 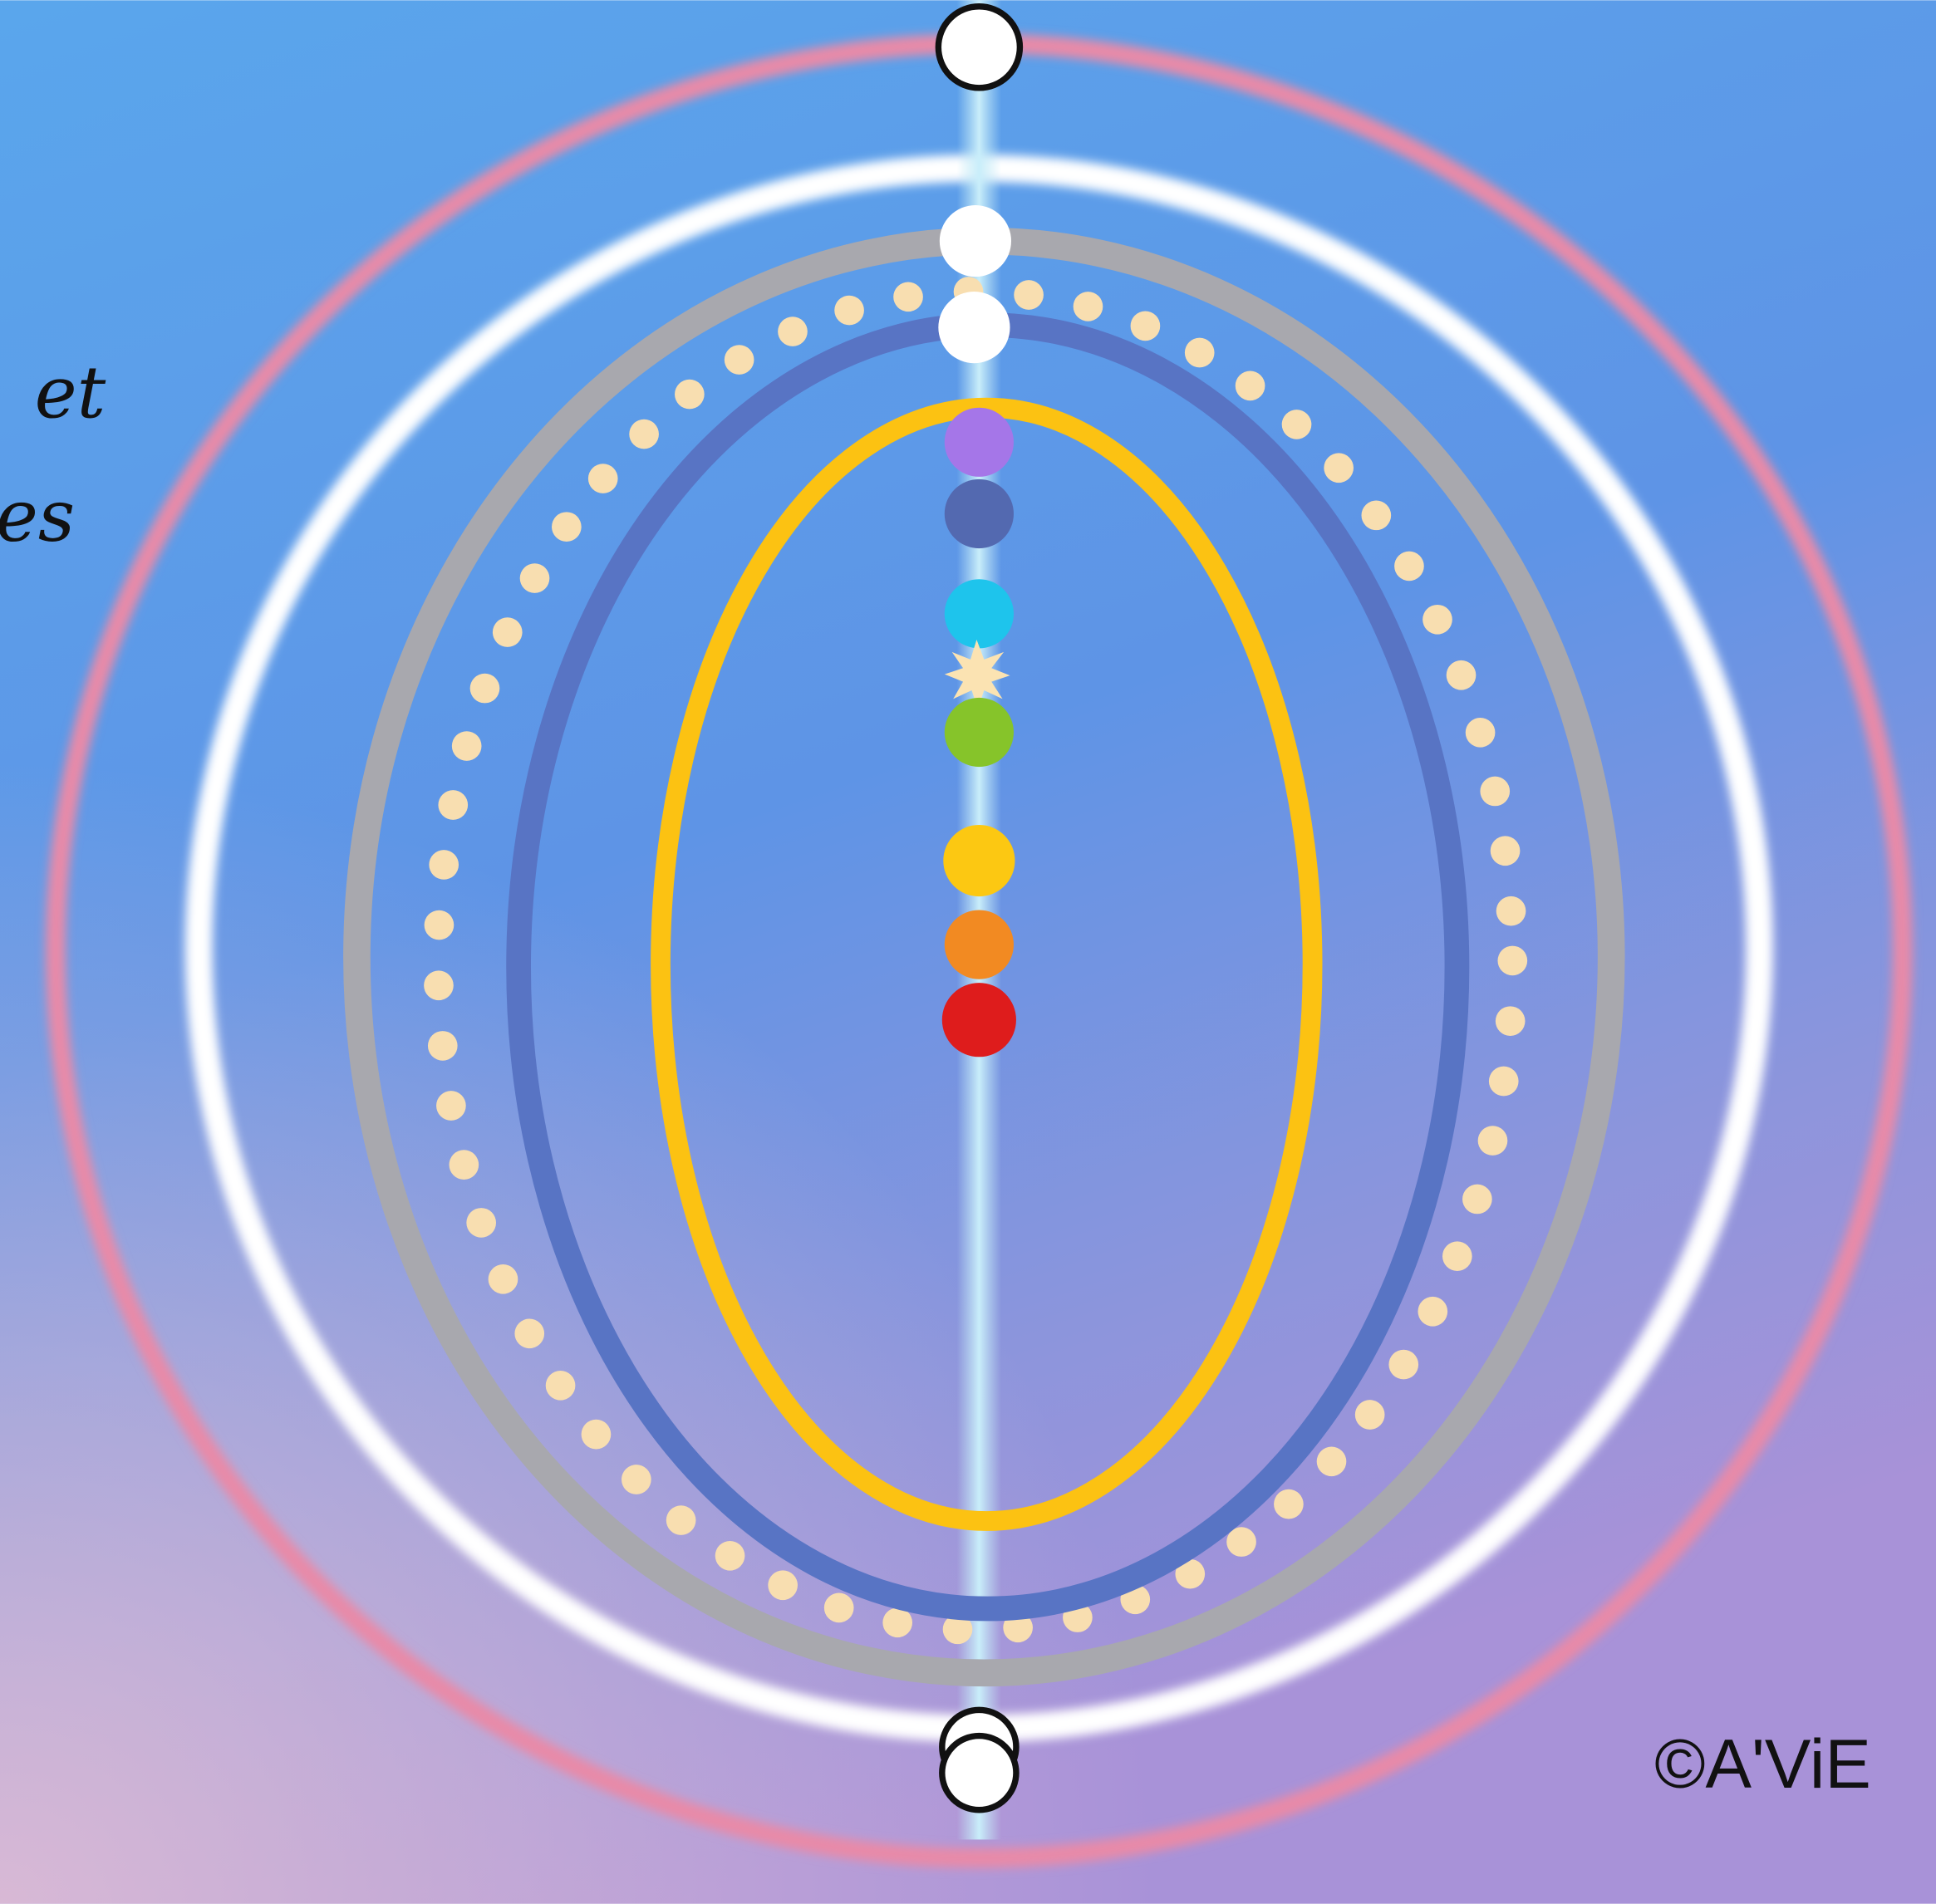 I want to click on chakra-green, so click(x=979, y=732).